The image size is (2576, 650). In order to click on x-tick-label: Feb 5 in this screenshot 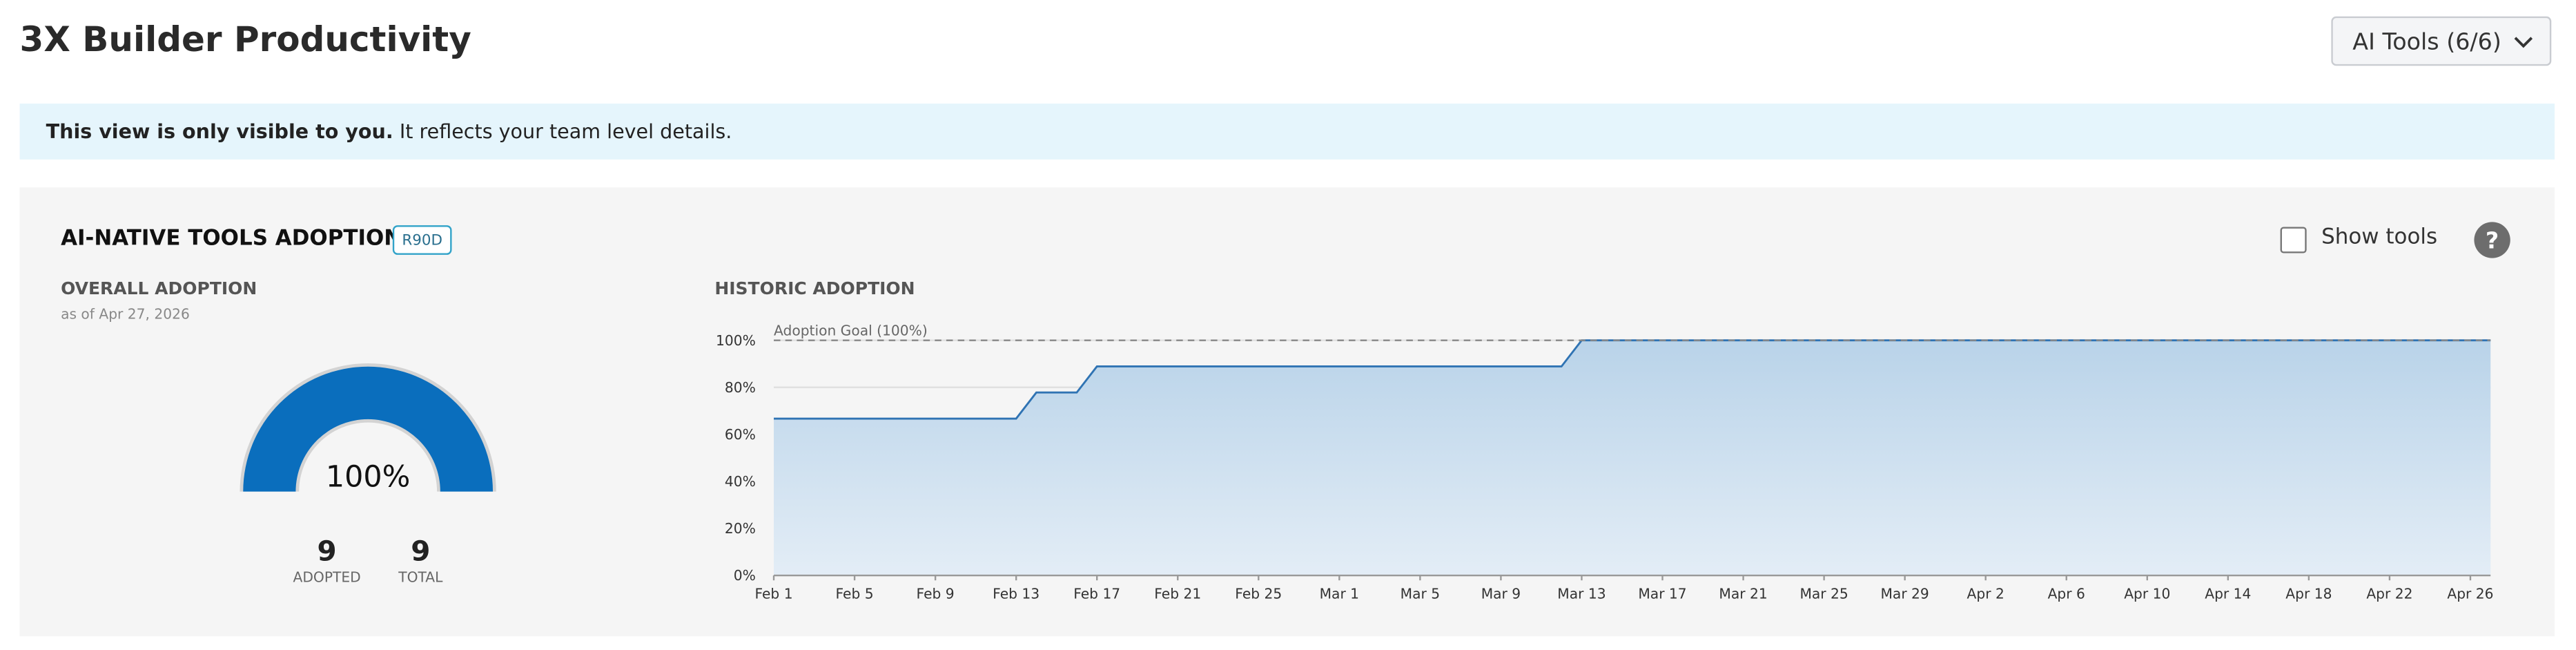, I will do `click(855, 593)`.